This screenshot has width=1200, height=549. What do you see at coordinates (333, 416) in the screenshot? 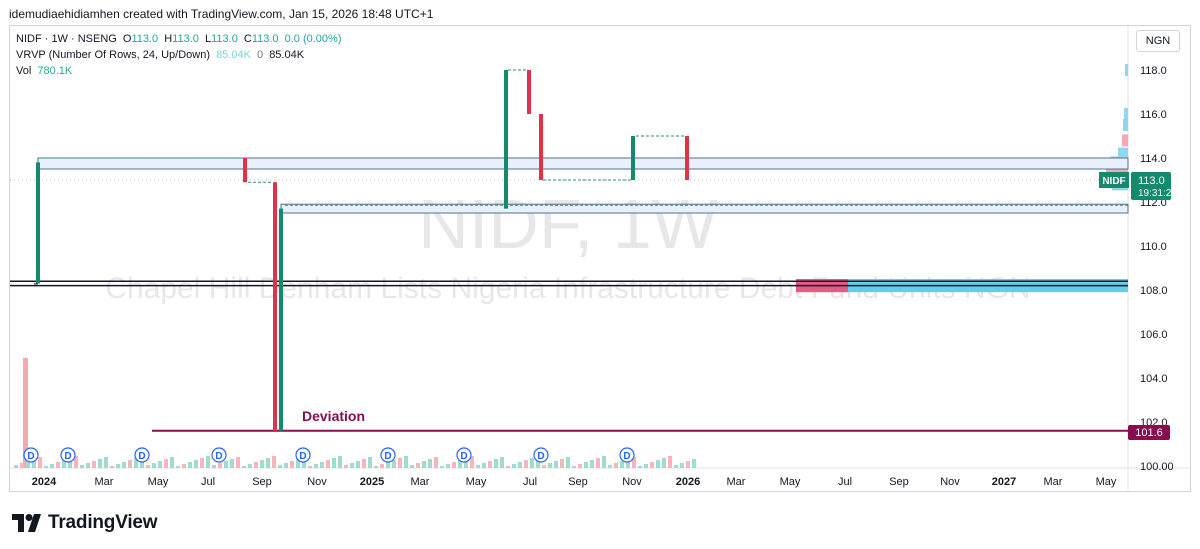
I see `deviation-label: Deviation` at bounding box center [333, 416].